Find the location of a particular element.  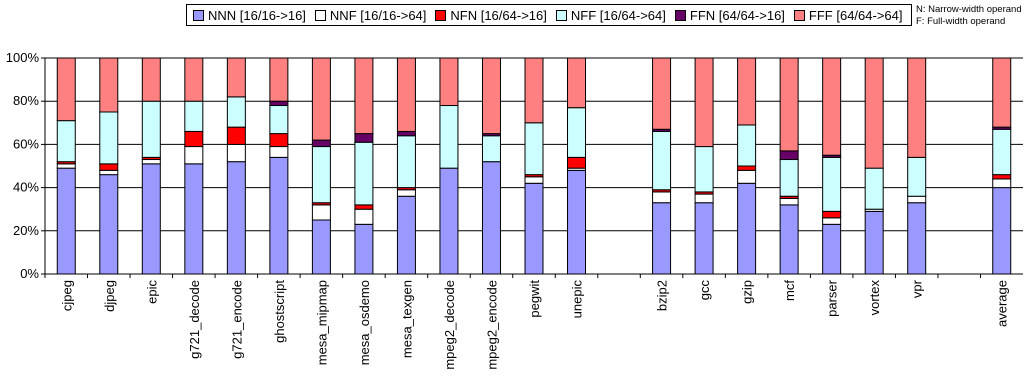

x-tick-label: vortex is located at coordinates (874, 298).